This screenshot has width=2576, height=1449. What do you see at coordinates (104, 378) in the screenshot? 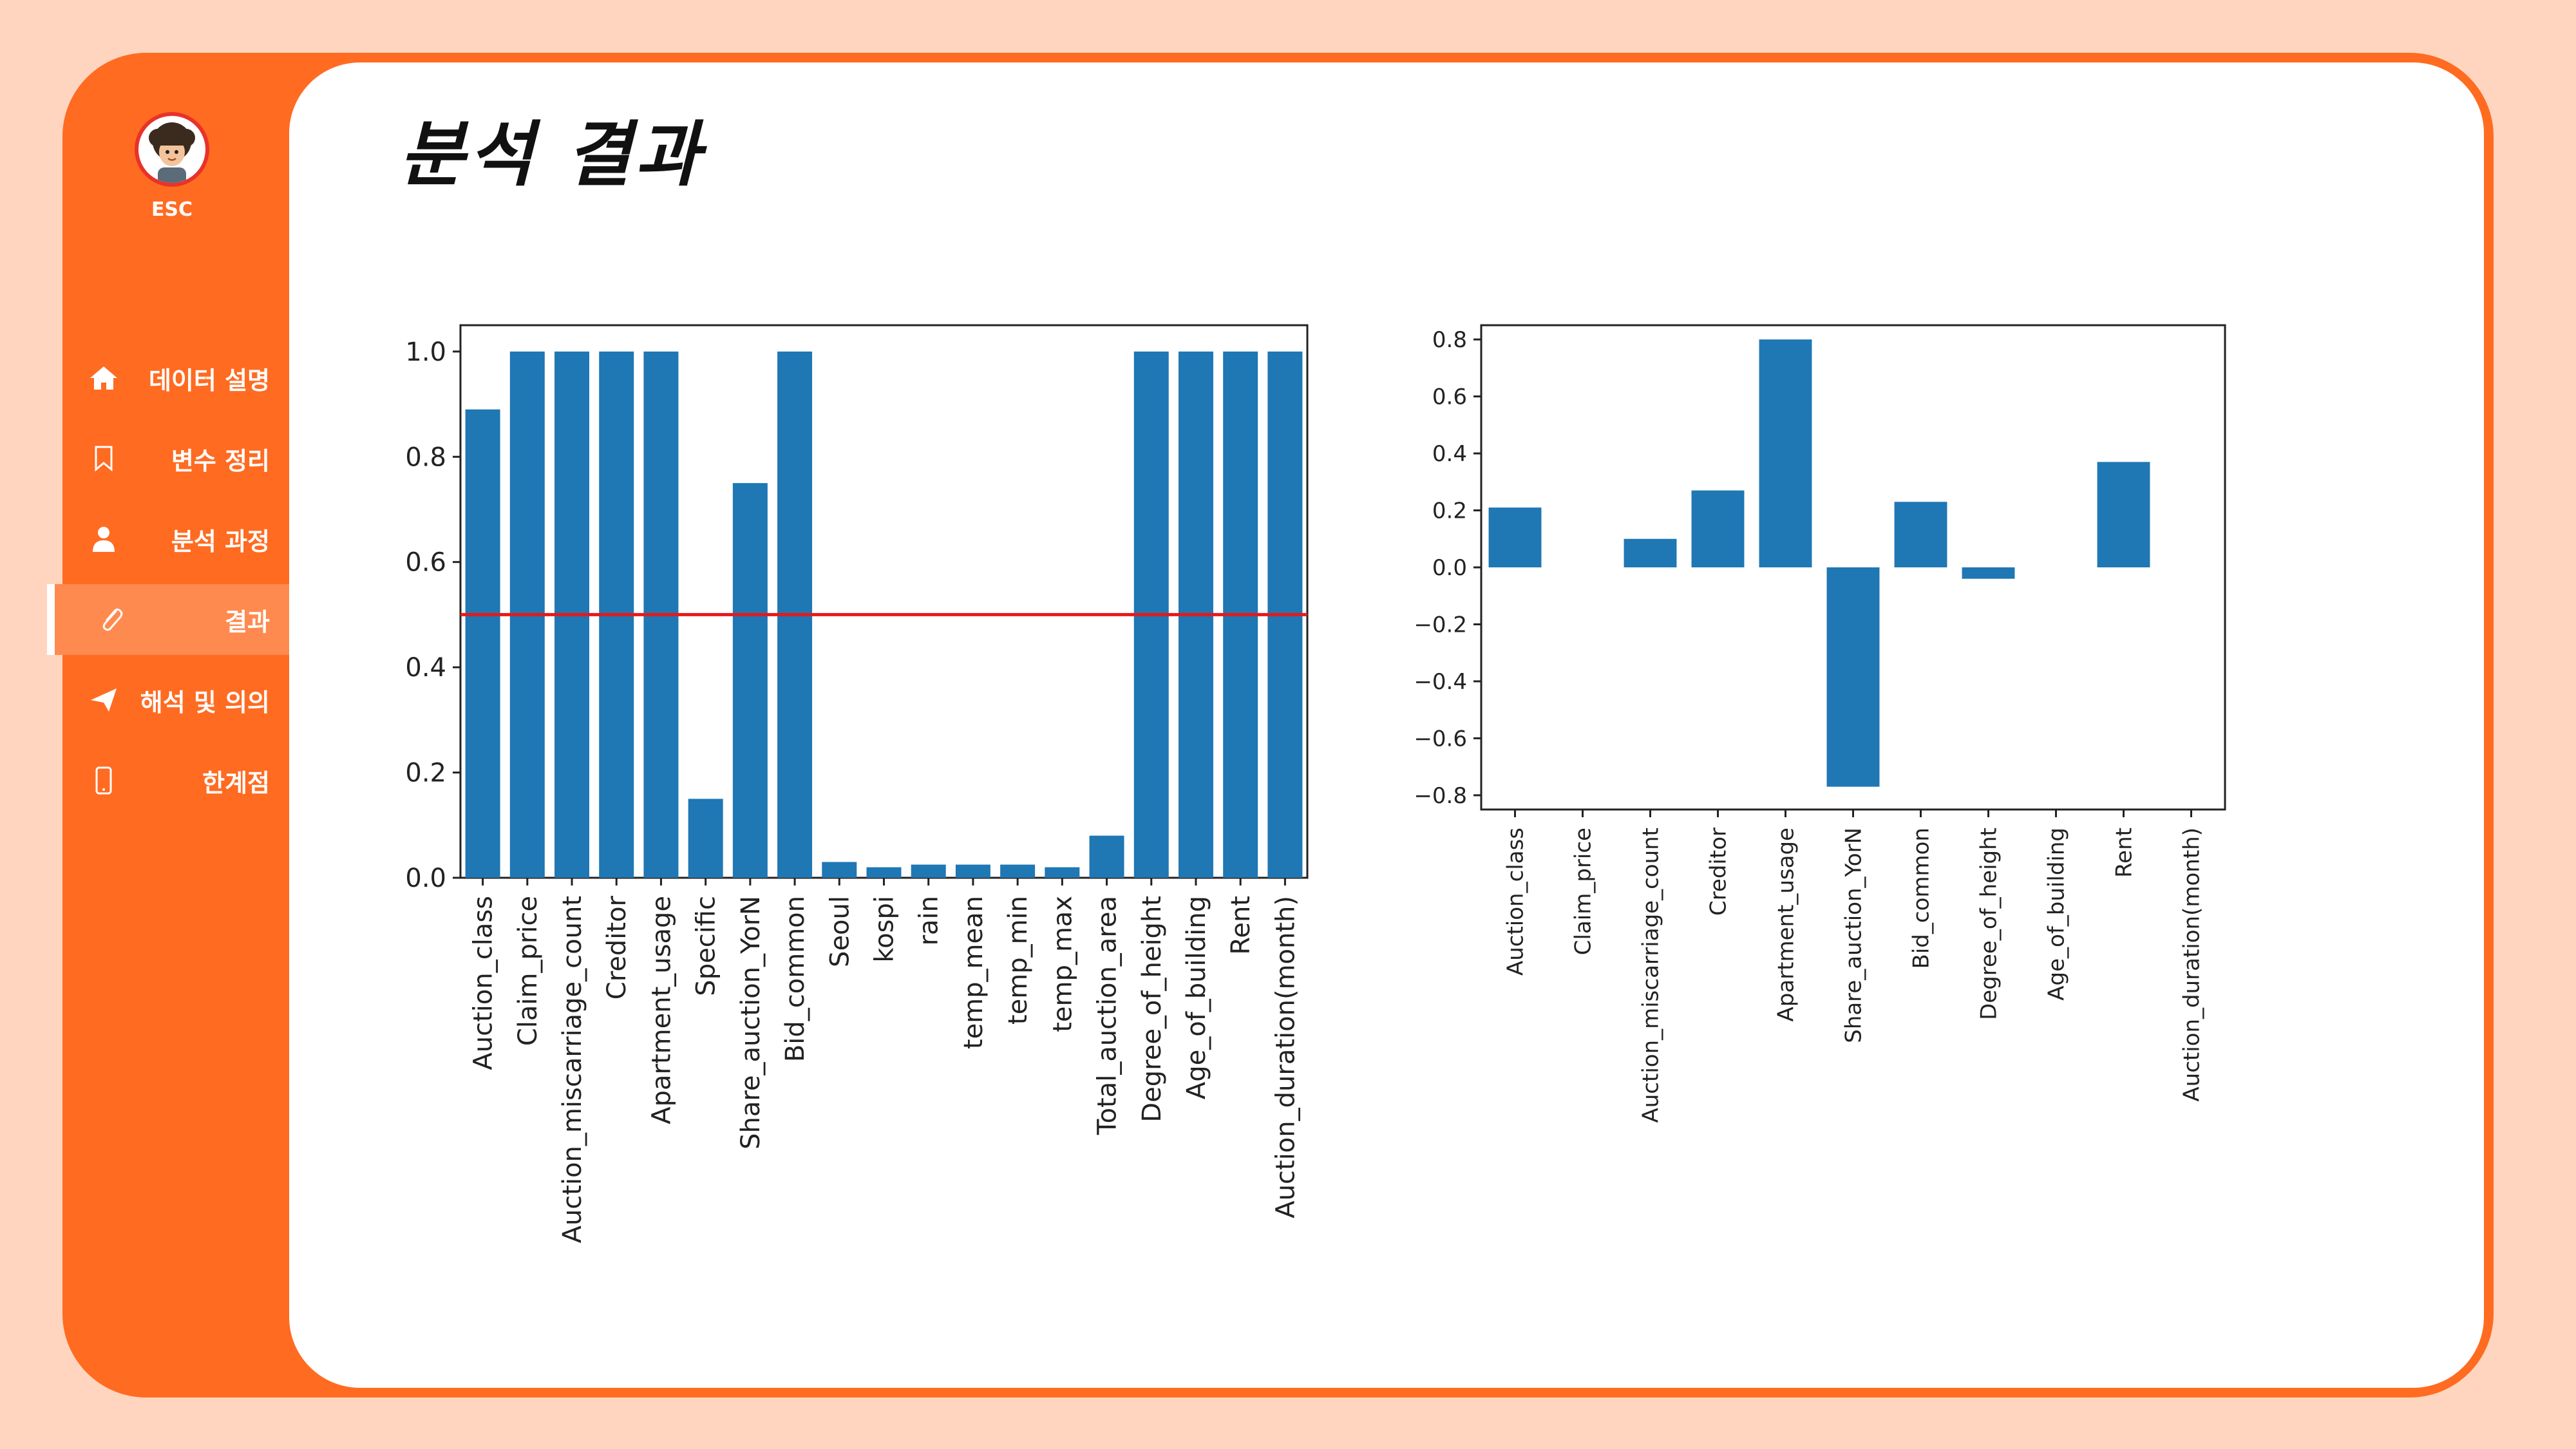
I see `home-icon` at bounding box center [104, 378].